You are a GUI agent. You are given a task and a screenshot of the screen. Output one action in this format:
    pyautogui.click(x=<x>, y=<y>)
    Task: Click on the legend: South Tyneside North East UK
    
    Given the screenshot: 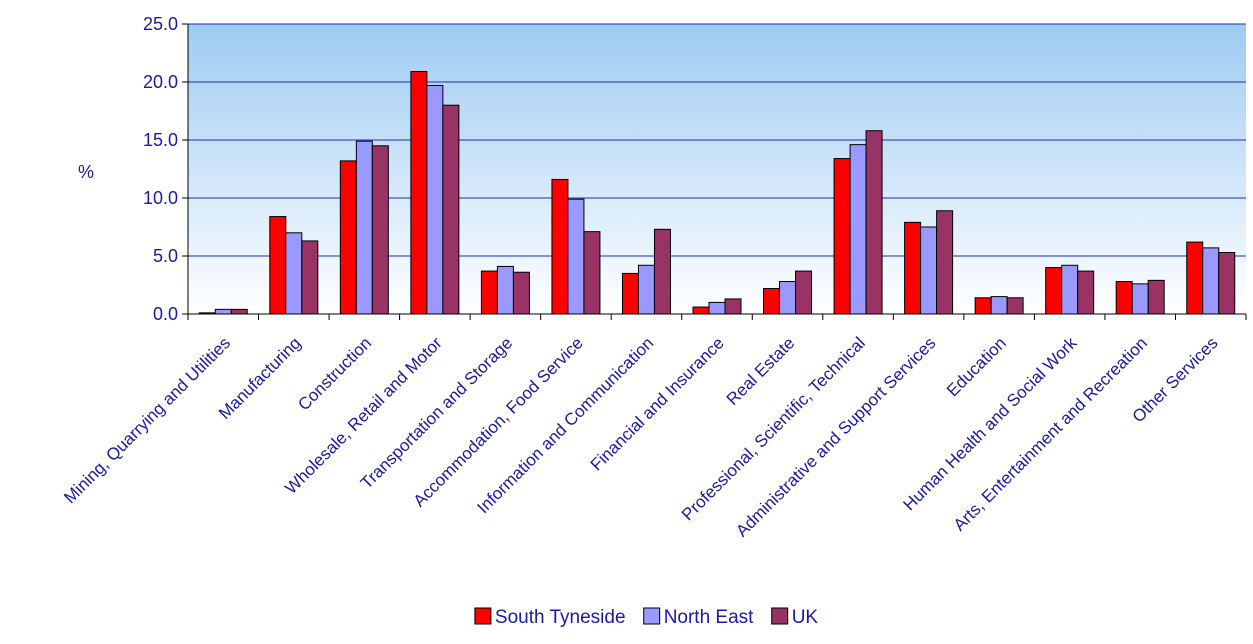 What is the action you would take?
    pyautogui.click(x=646, y=617)
    